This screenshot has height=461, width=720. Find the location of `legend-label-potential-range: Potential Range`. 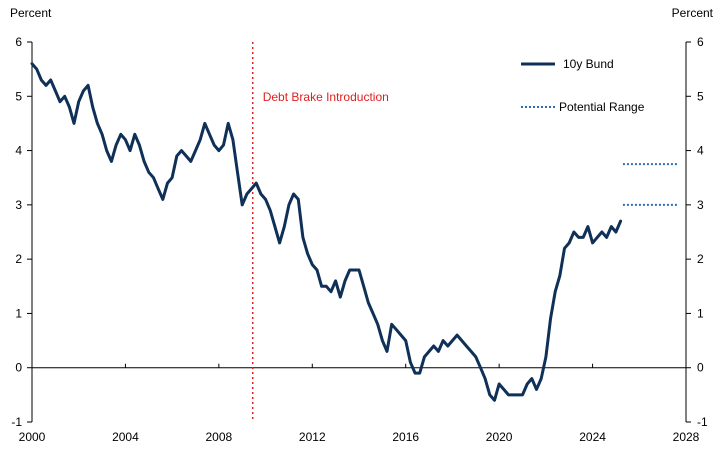

legend-label-potential-range: Potential Range is located at coordinates (602, 107).